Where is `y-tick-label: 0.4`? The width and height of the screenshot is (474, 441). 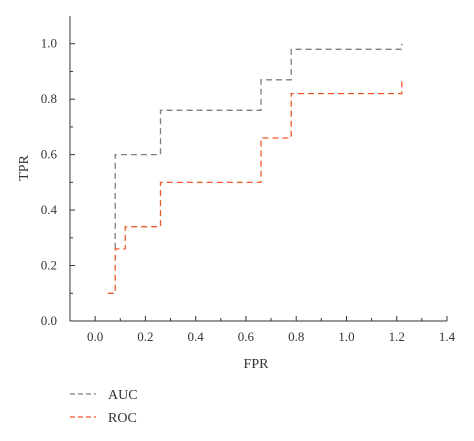
y-tick-label: 0.4 is located at coordinates (49, 209).